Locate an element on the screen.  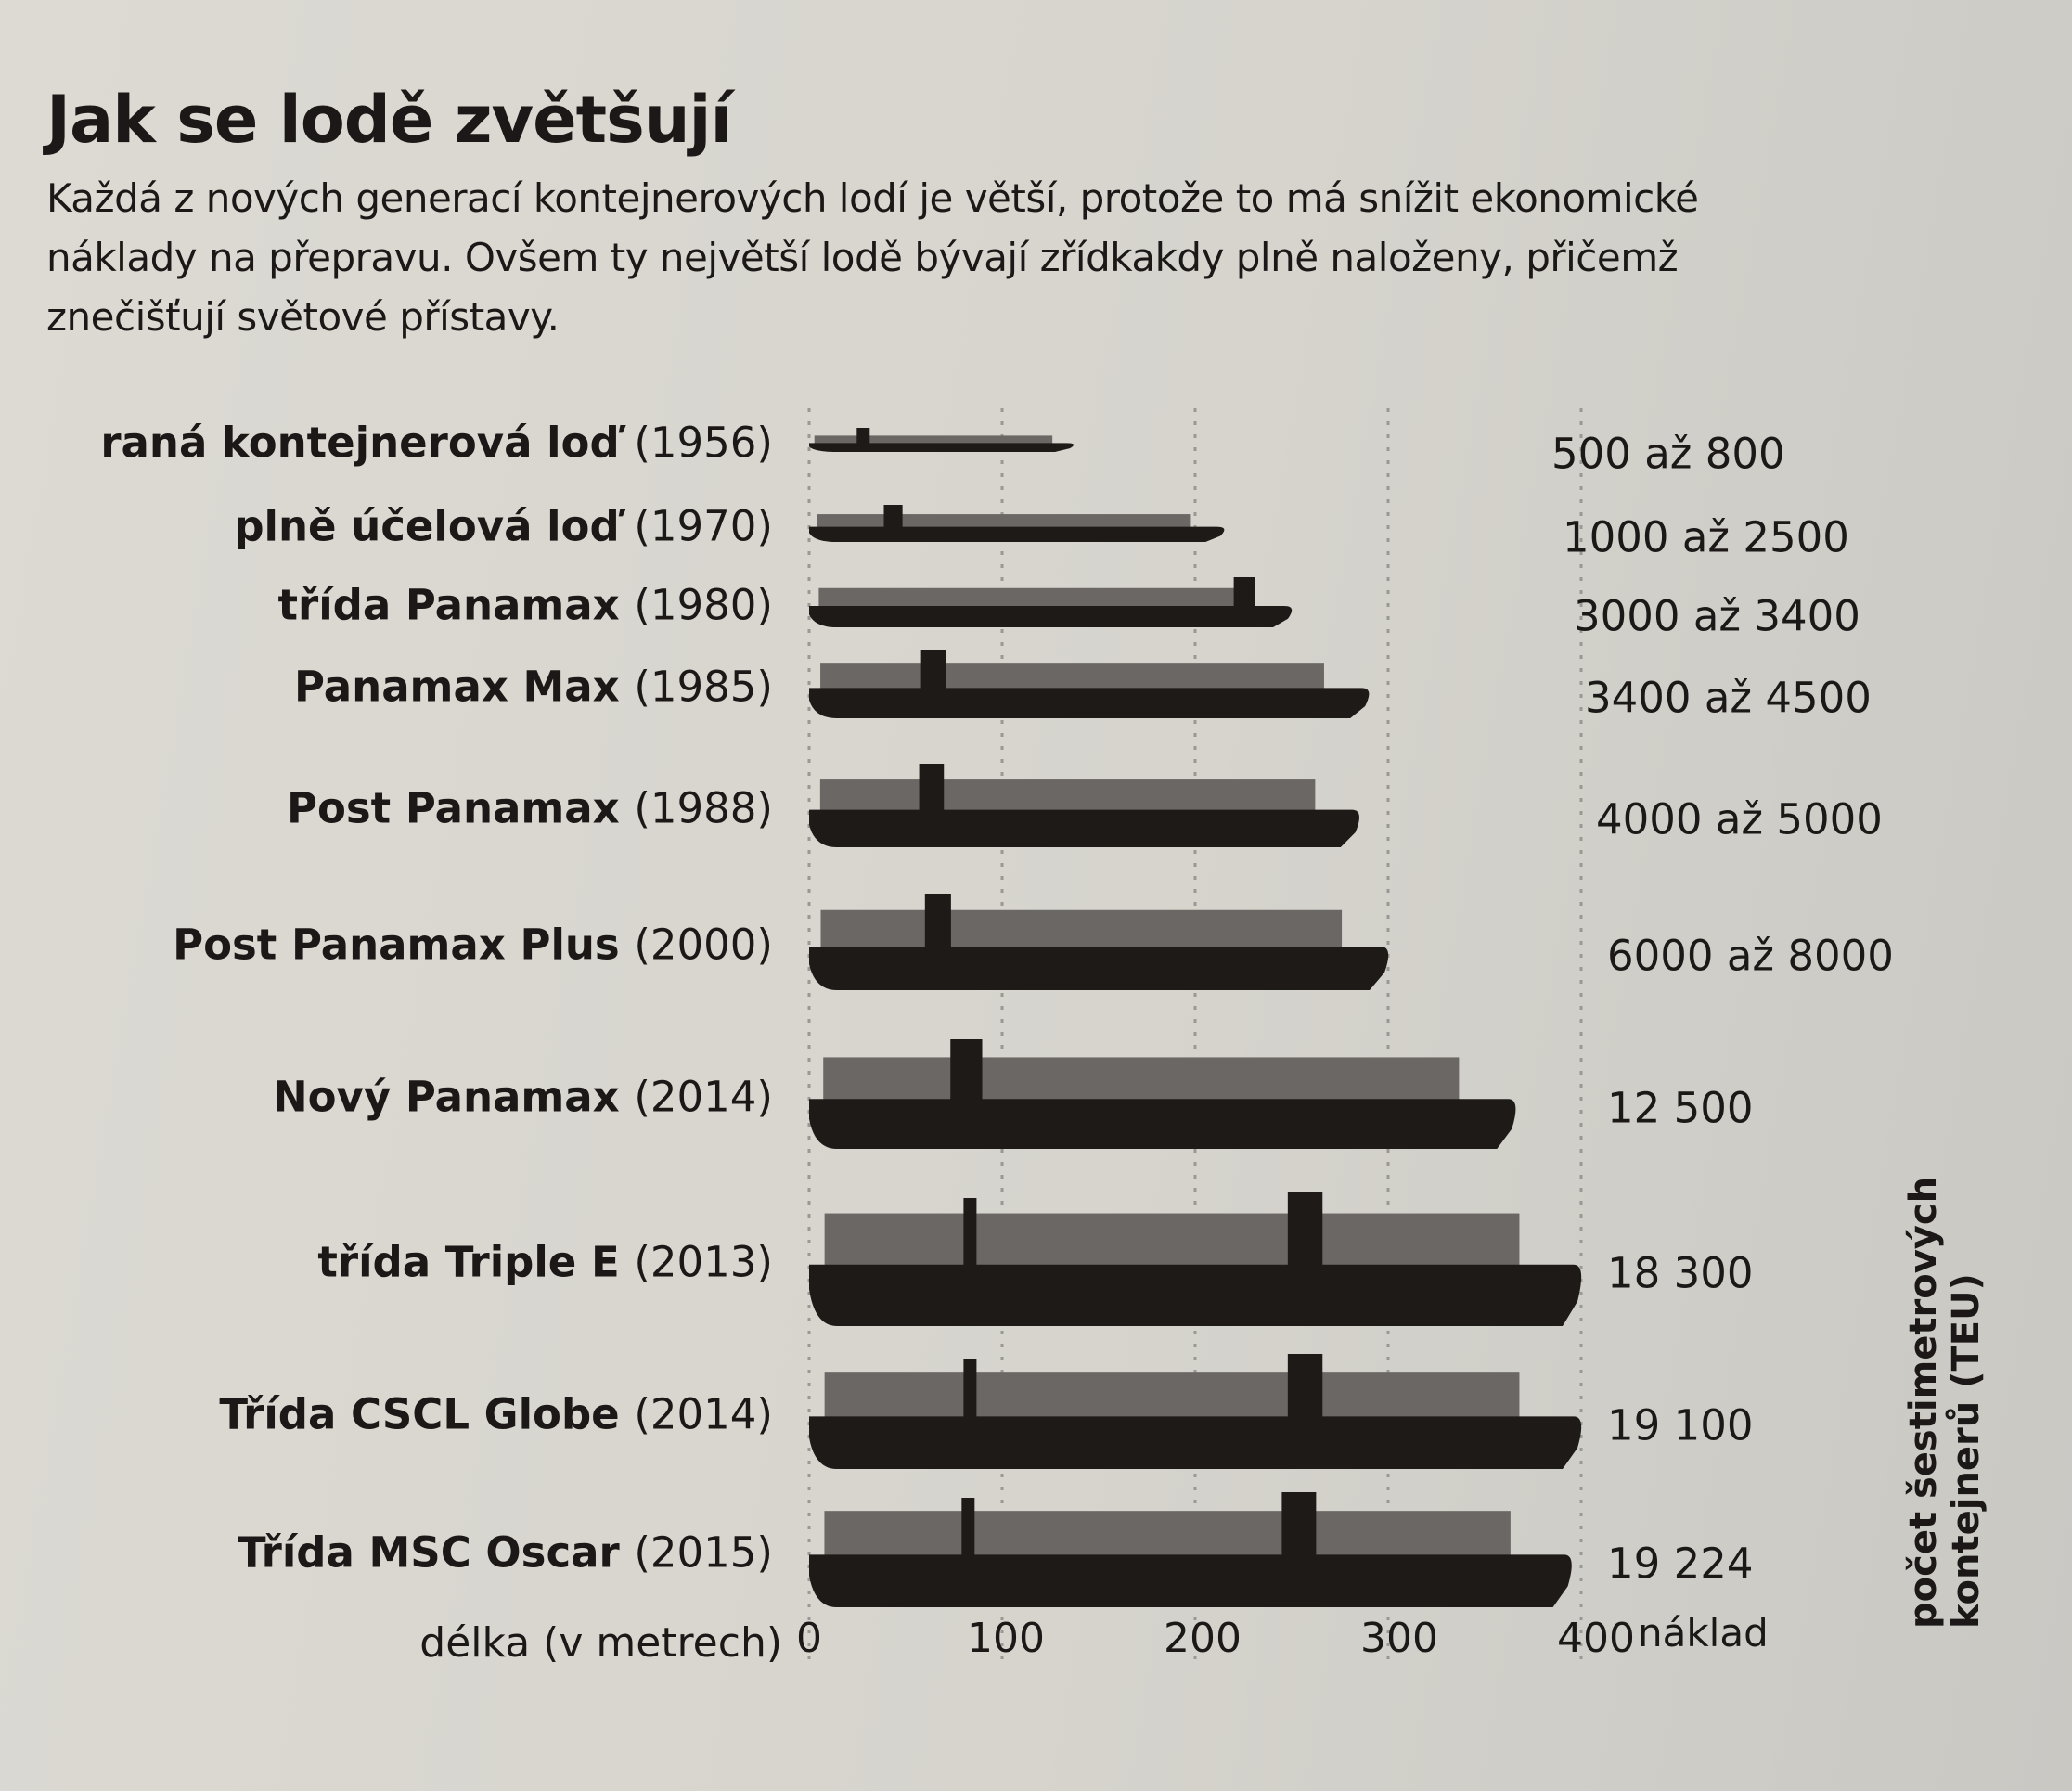
ship-name: třída Panamax is located at coordinates (448, 605).